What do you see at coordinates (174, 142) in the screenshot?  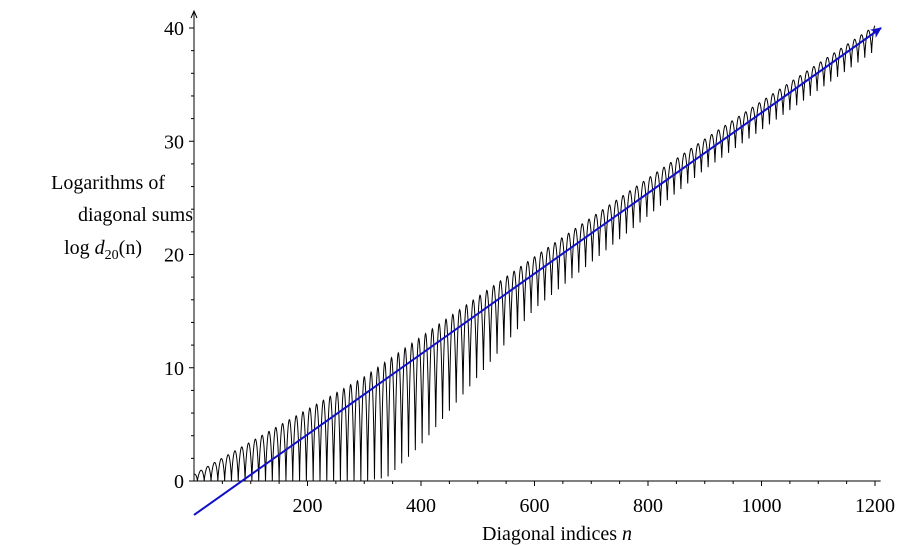 I see `y-tick-label: 30` at bounding box center [174, 142].